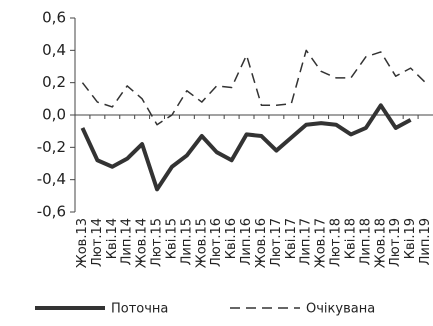 The image size is (433, 326). What do you see at coordinates (276, 242) in the screenshot?
I see `x-tick-label: Лют.17` at bounding box center [276, 242].